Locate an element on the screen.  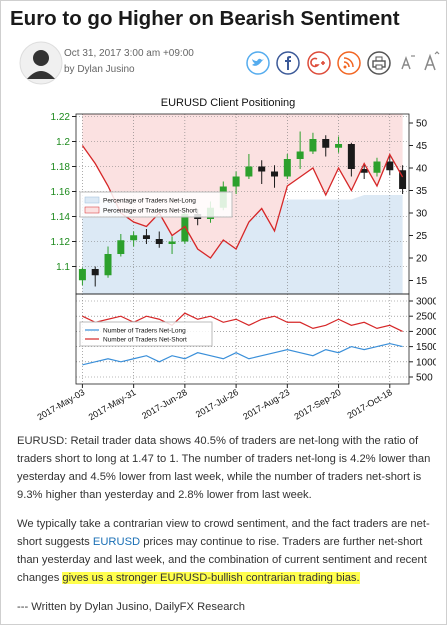
facebook-button is located at coordinates (288, 63).